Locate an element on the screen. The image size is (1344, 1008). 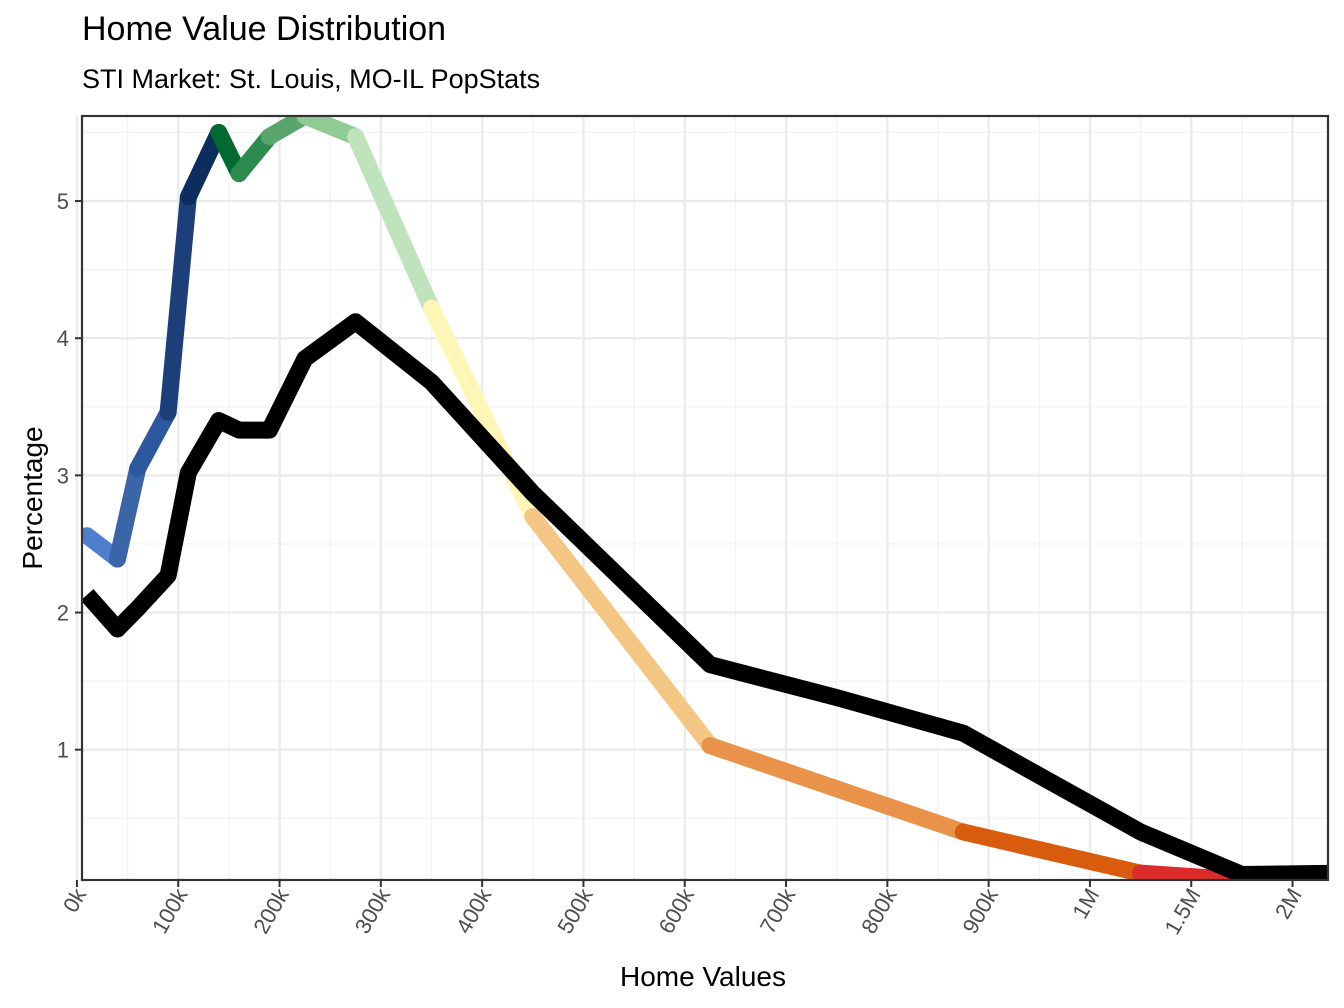
x-tick-label: 300k is located at coordinates (373, 910).